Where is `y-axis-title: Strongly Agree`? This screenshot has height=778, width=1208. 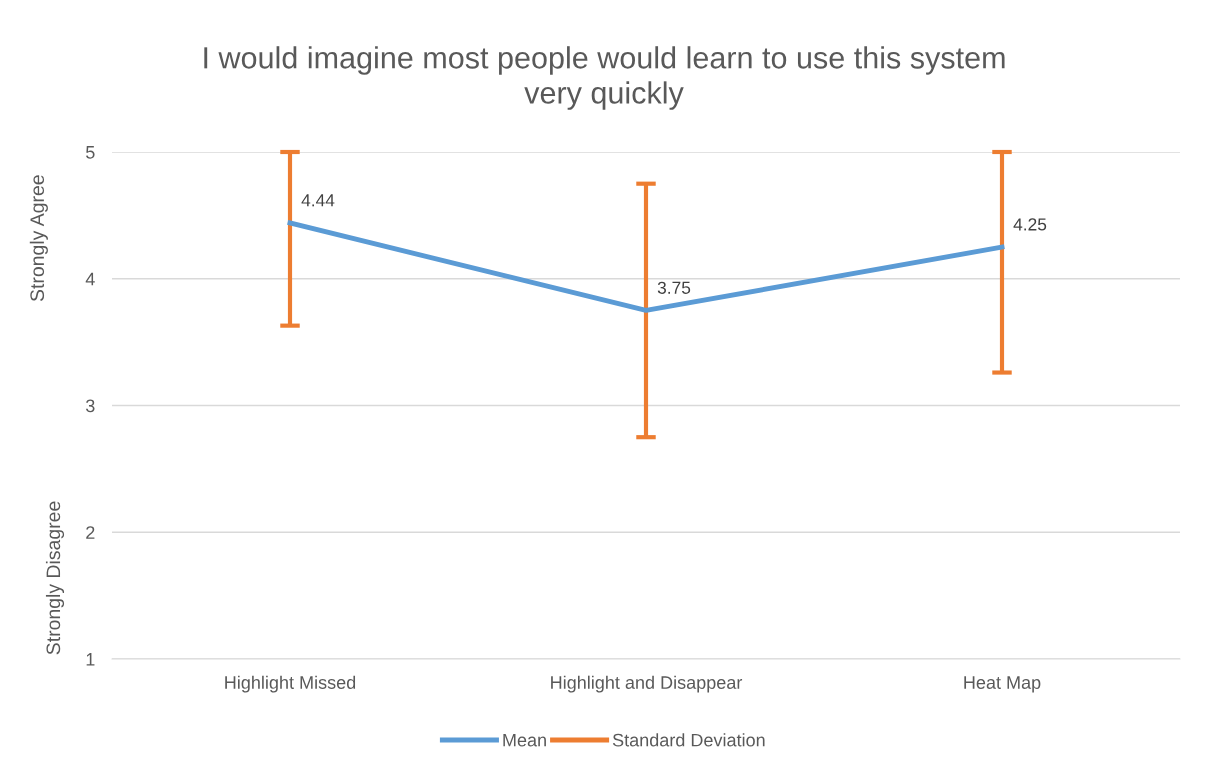 y-axis-title: Strongly Agree is located at coordinates (38, 238).